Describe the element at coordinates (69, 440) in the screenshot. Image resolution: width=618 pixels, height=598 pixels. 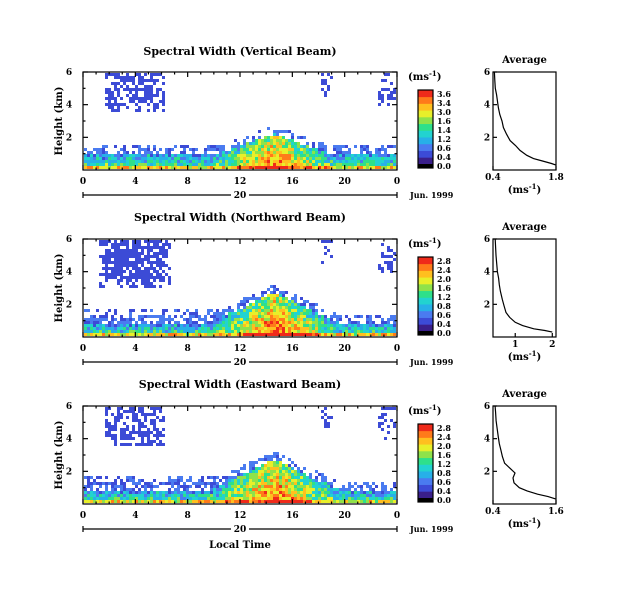
I see `y-tick-label: 4` at that location.